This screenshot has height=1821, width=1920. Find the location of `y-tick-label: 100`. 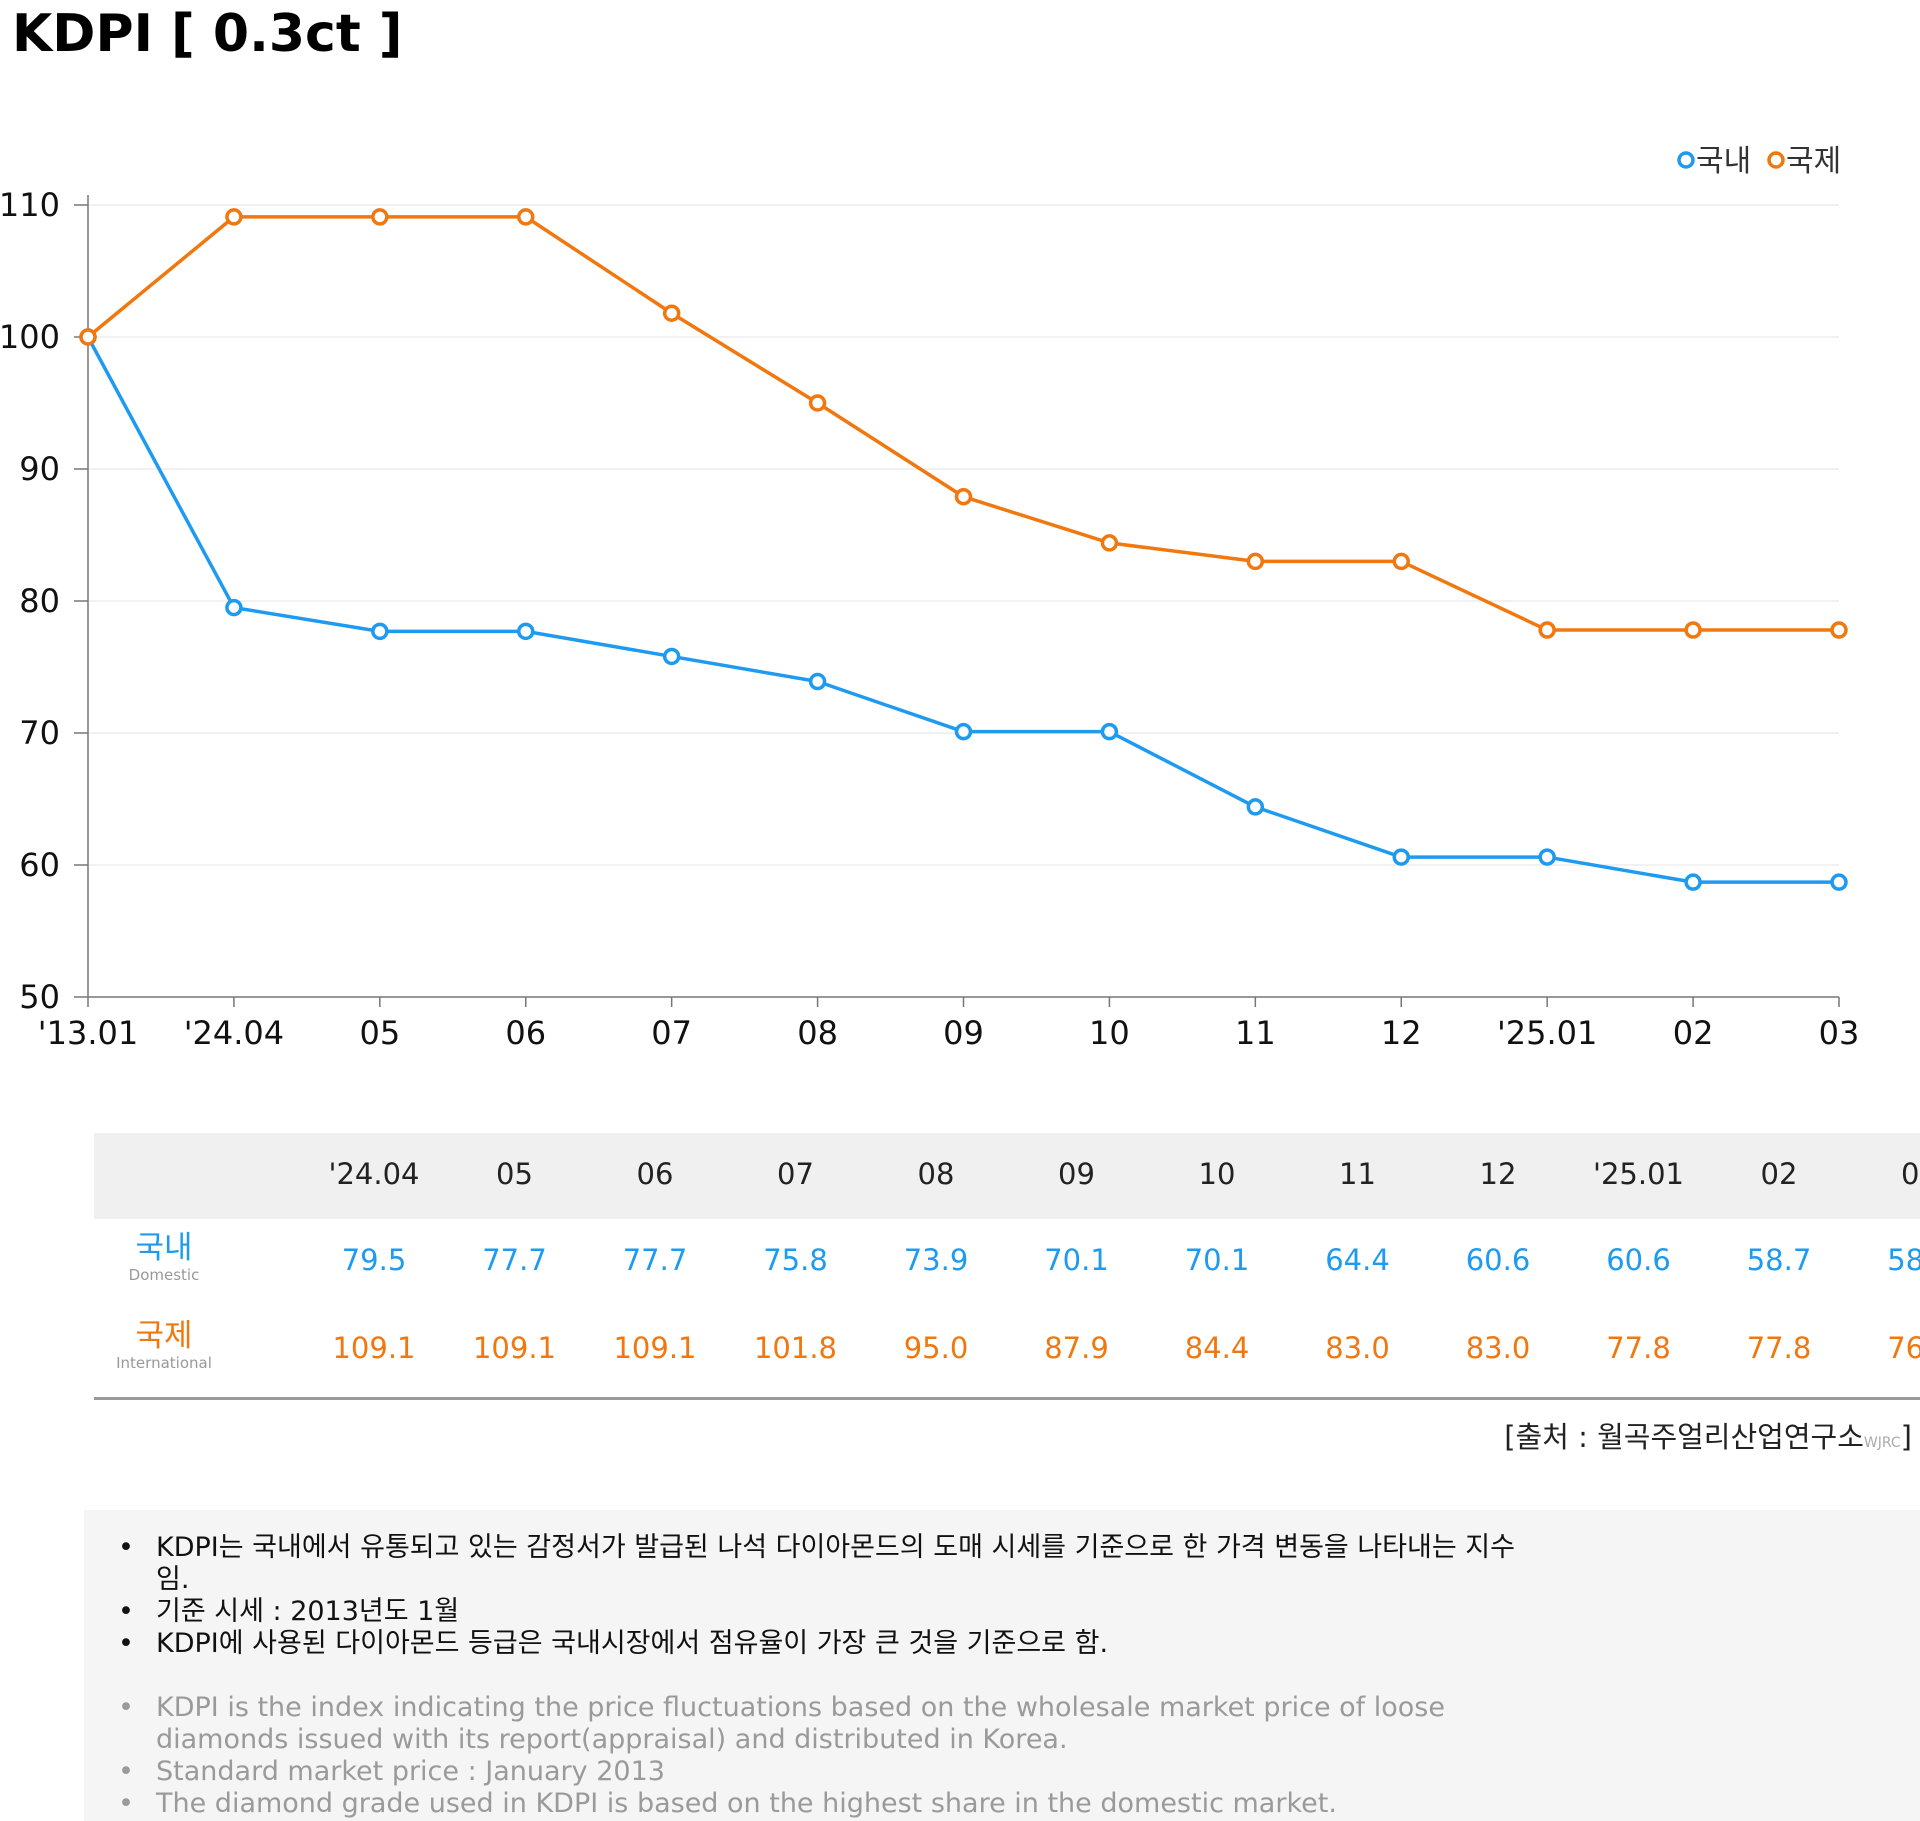

y-tick-label: 100 is located at coordinates (30, 337).